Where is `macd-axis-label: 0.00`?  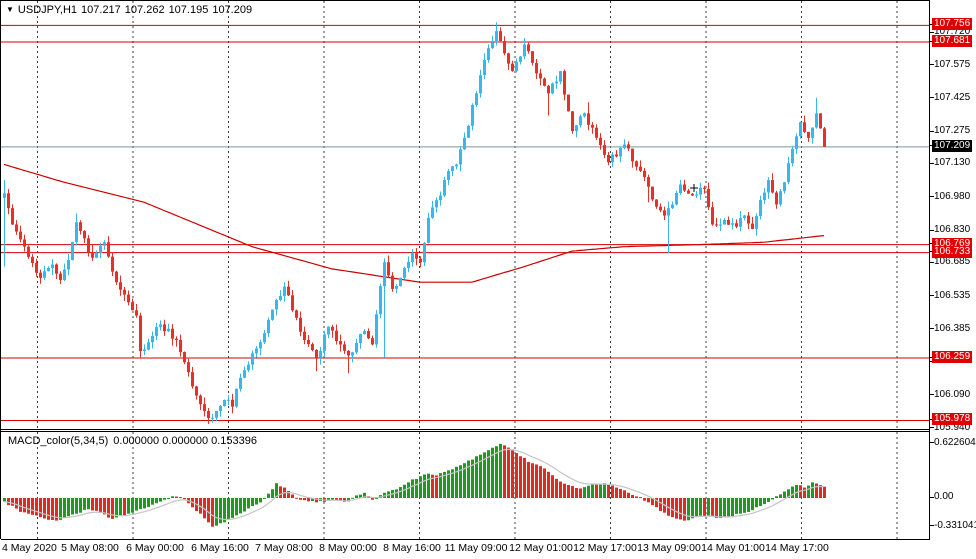
macd-axis-label: 0.00 is located at coordinates (944, 496).